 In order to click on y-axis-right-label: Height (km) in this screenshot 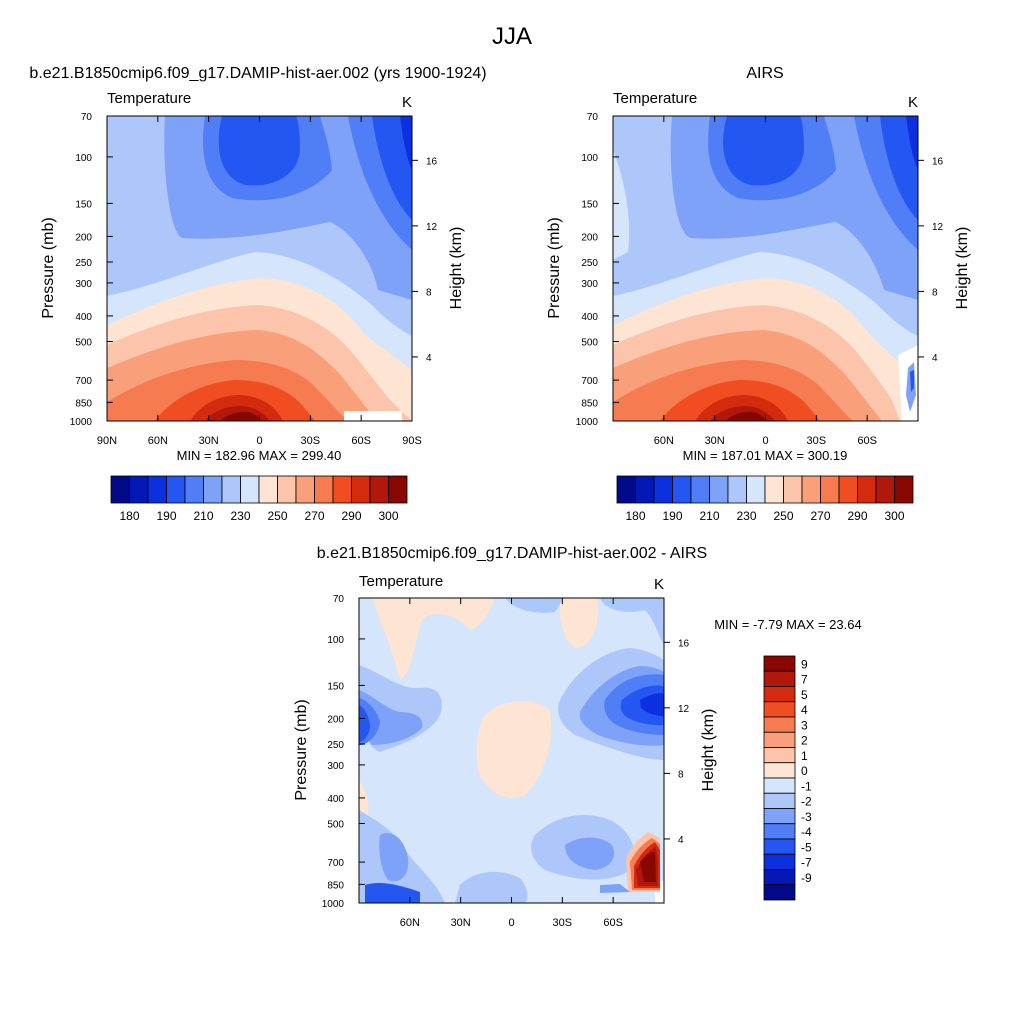, I will do `click(708, 750)`.